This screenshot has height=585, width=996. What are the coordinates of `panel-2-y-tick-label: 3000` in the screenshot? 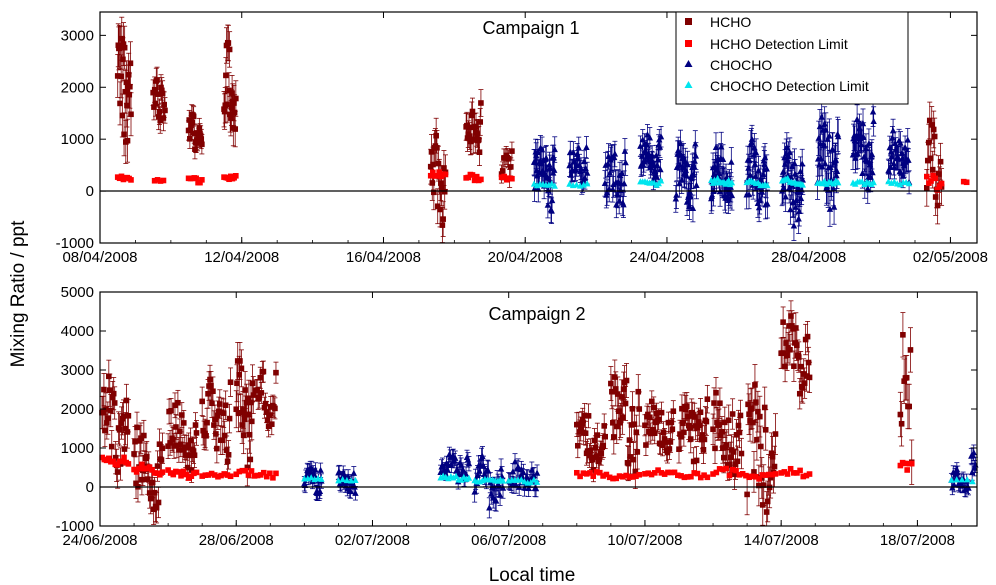 It's located at (77, 370).